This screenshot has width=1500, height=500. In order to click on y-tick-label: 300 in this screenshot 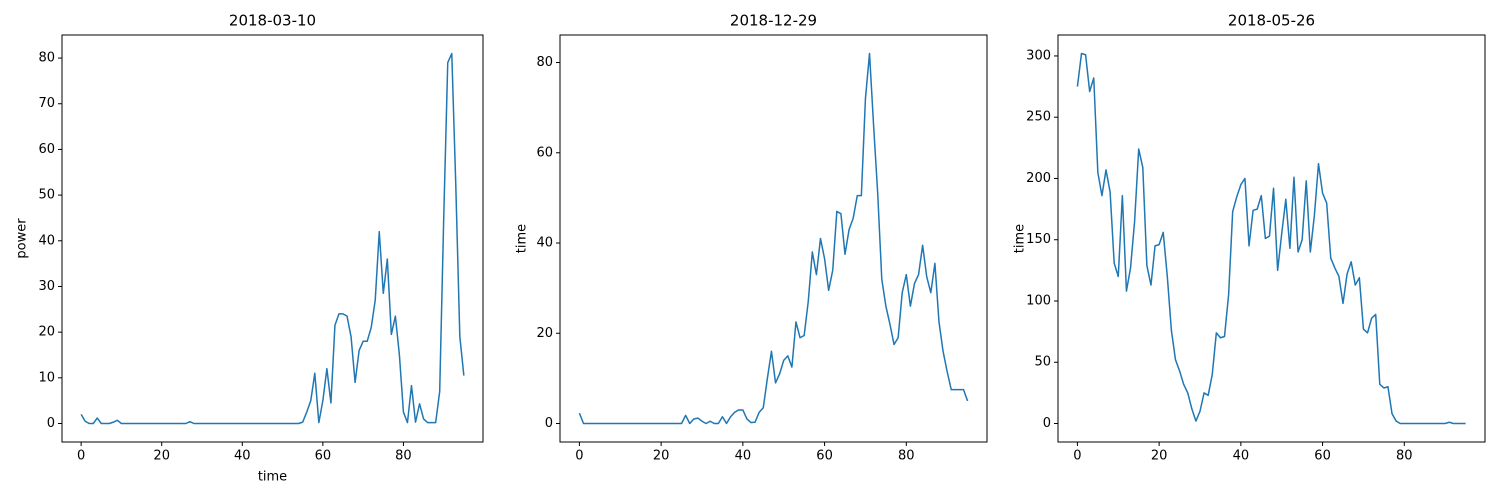, I will do `click(1038, 55)`.